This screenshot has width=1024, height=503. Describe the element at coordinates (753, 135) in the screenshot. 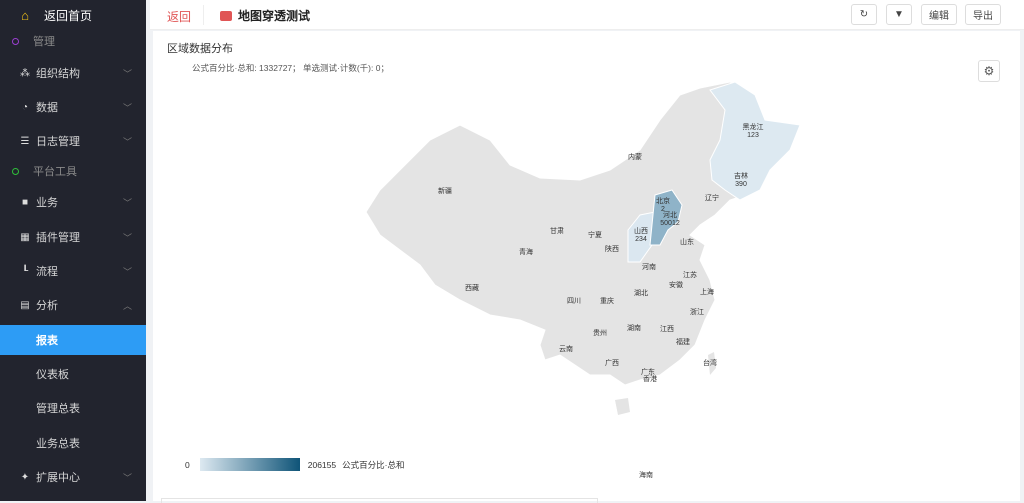

I see `province-value: 123` at that location.